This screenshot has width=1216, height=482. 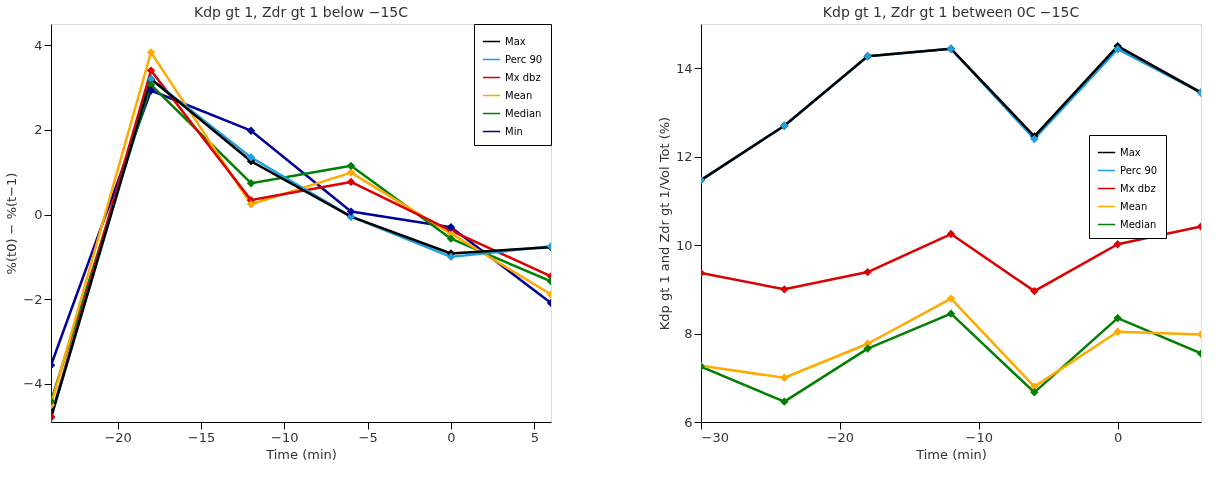 What do you see at coordinates (12, 223) in the screenshot?
I see `y-axis-title: %(t0) − %(t−1)` at bounding box center [12, 223].